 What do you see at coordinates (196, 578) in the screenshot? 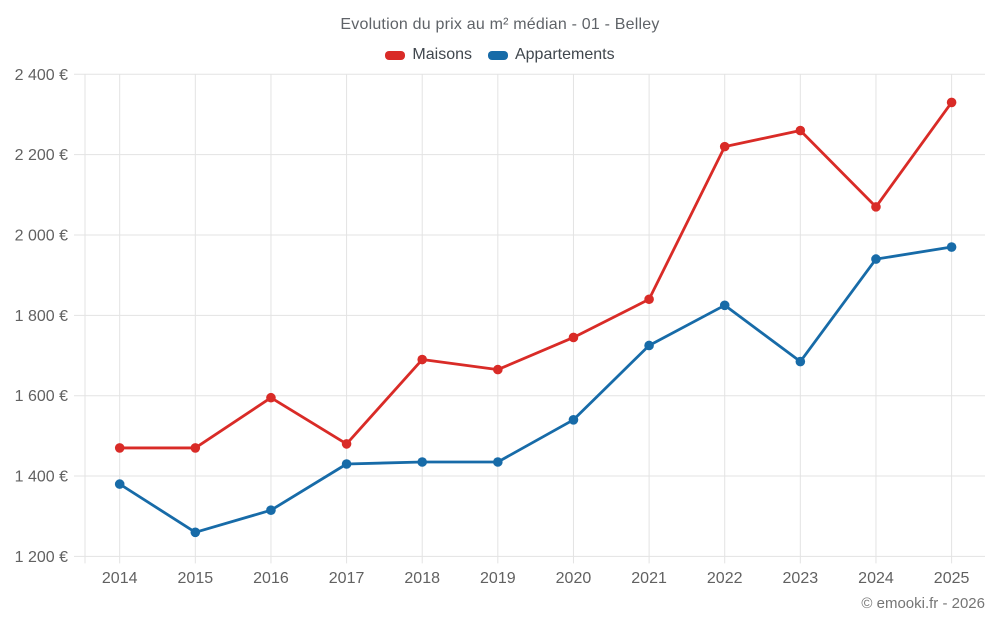
I see `x-axis-tick-label: 2015` at bounding box center [196, 578].